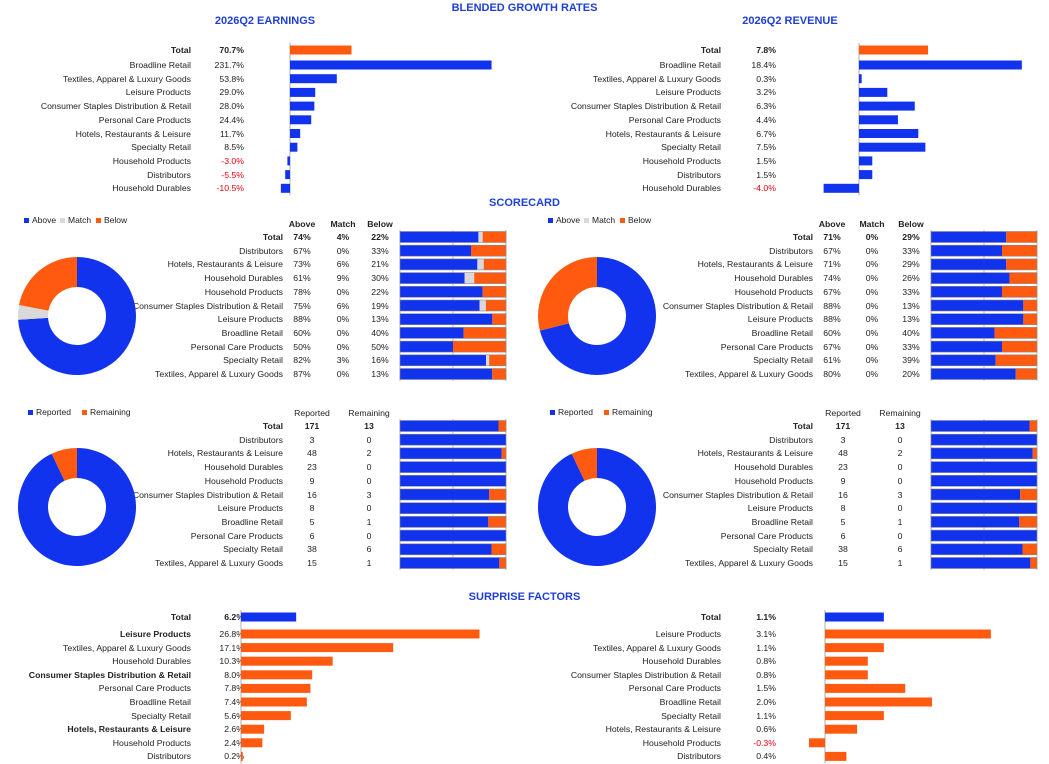  Describe the element at coordinates (312, 494) in the screenshot. I see `earnings-reported-cell: 16` at that location.